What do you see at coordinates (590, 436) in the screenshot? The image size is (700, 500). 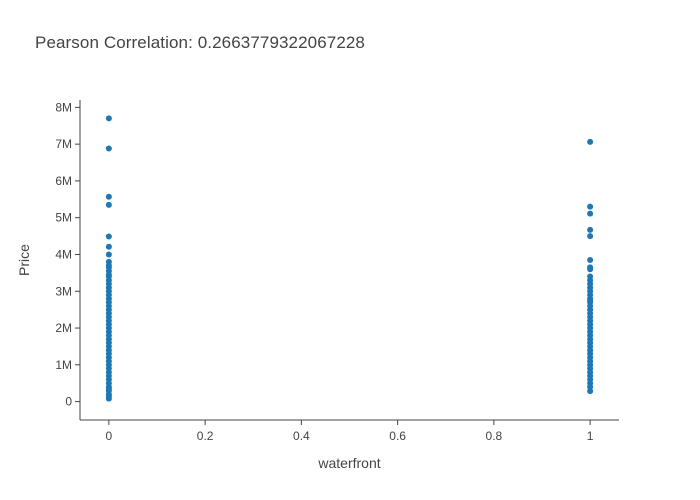 I see `x-tick-label: 1` at bounding box center [590, 436].